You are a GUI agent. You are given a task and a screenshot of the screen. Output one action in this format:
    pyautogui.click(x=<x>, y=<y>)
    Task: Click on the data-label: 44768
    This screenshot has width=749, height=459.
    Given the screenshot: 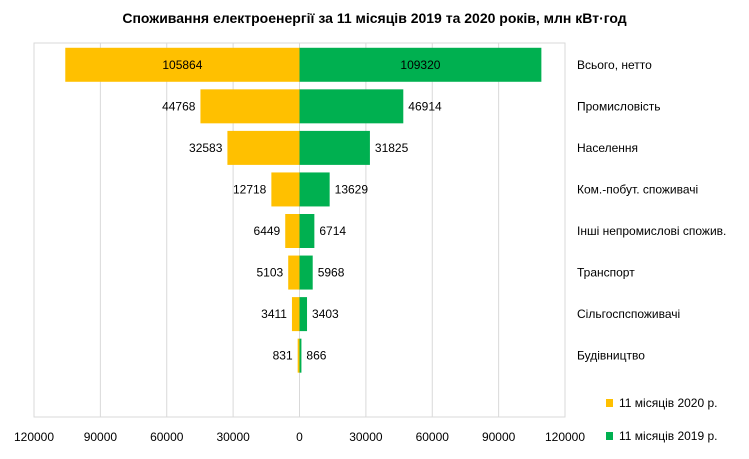 What is the action you would take?
    pyautogui.click(x=179, y=106)
    